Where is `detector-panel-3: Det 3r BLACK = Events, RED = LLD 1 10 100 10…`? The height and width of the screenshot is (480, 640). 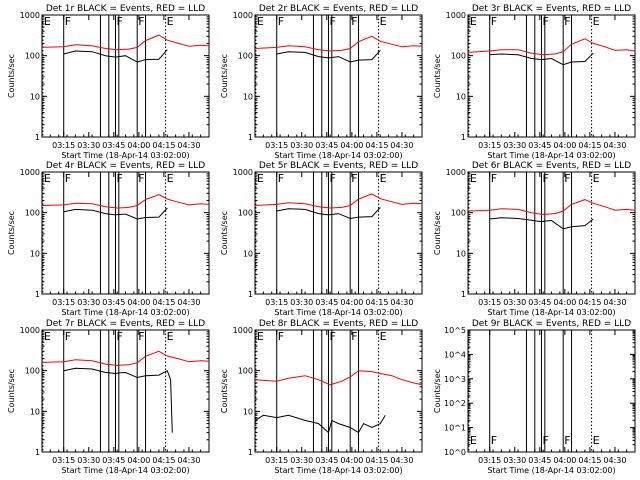 detector-panel-3: Det 3r BLACK = Events, RED = LLD 1 10 100 10… is located at coordinates (534, 82).